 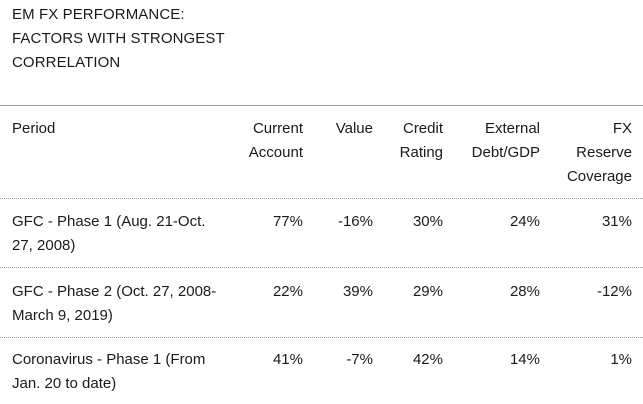 I want to click on row-fx-reserve: -12%, so click(x=614, y=291).